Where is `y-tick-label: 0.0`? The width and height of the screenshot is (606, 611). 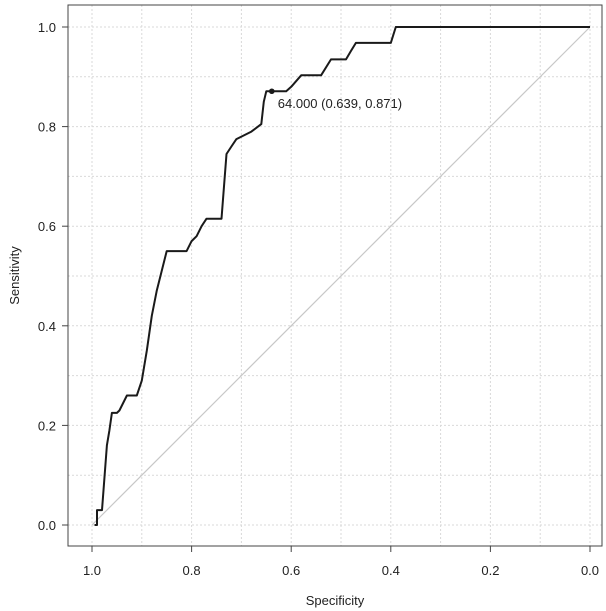
y-tick-label: 0.0 is located at coordinates (47, 525).